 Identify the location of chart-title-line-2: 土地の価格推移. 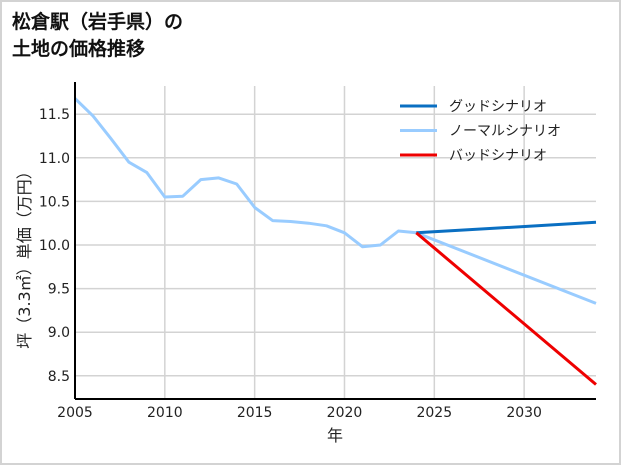
(79, 49).